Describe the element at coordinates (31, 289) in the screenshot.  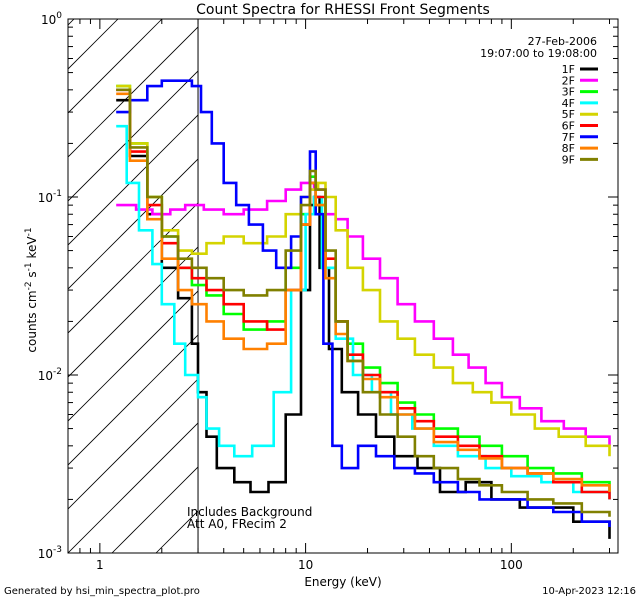
I see `y-axis-label: counts cm-2 s-1 keV-1` at that location.